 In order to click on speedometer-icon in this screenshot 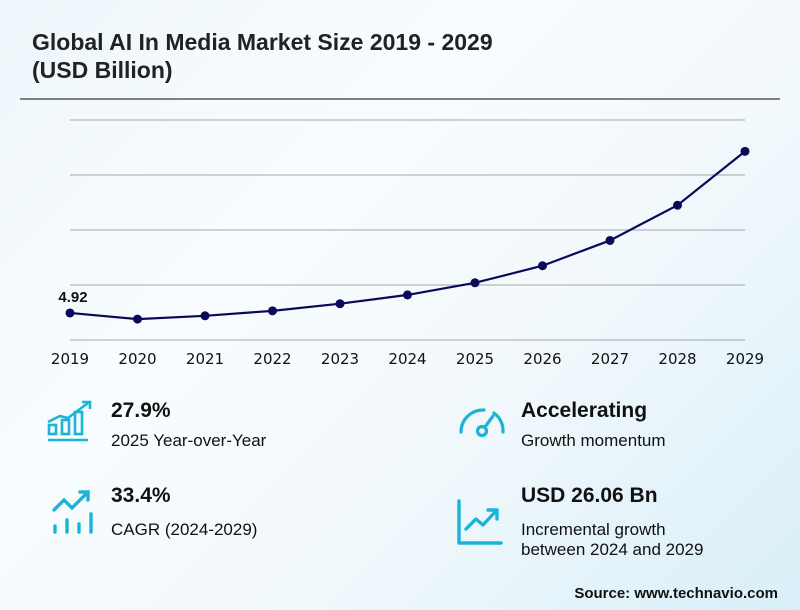, I will do `click(482, 423)`.